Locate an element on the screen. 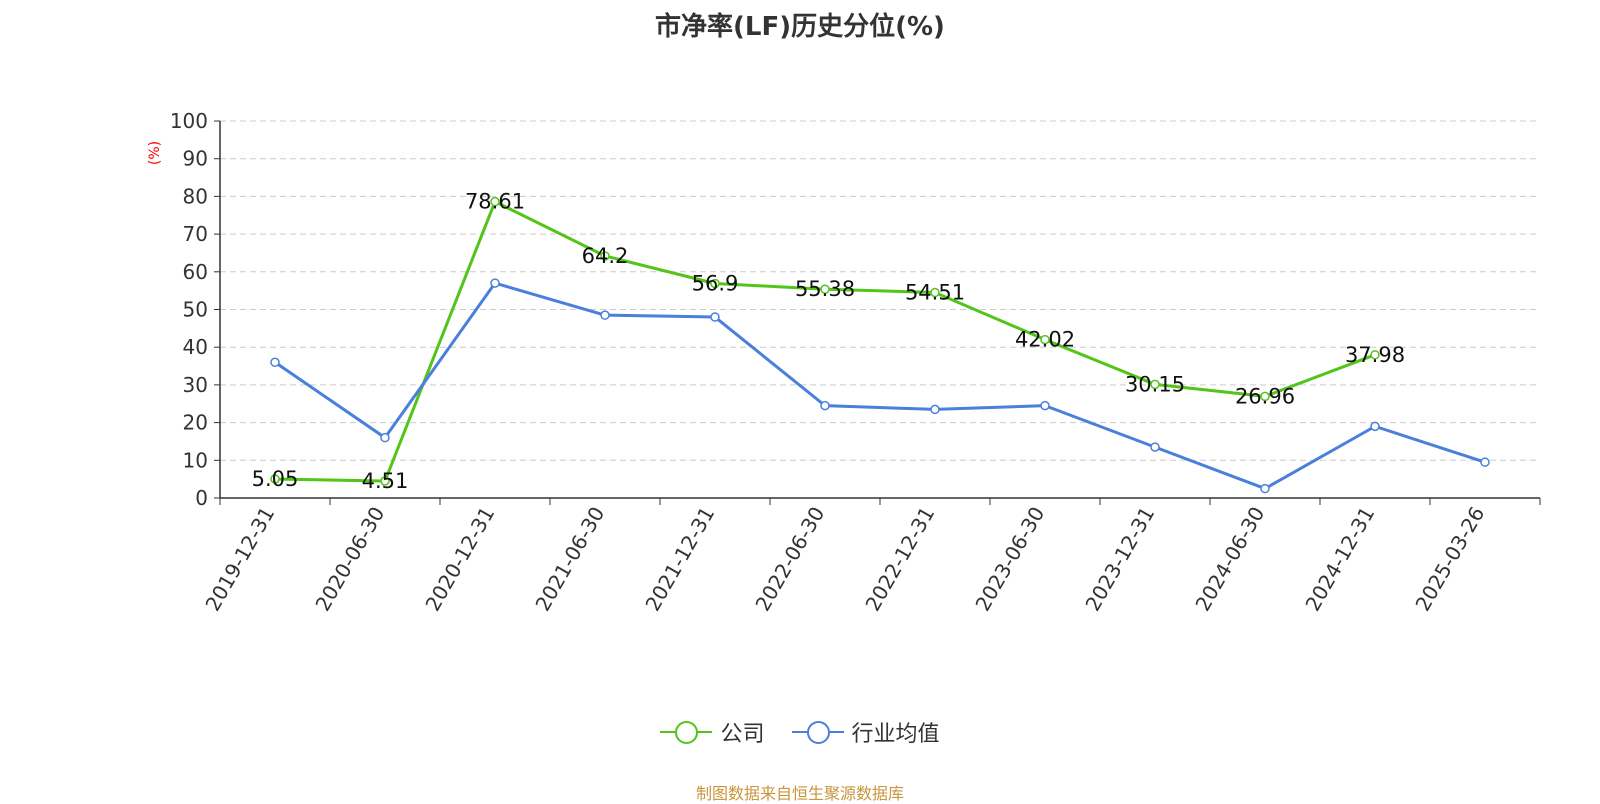  x-tick-label: 2024-06-30 is located at coordinates (1229, 559).